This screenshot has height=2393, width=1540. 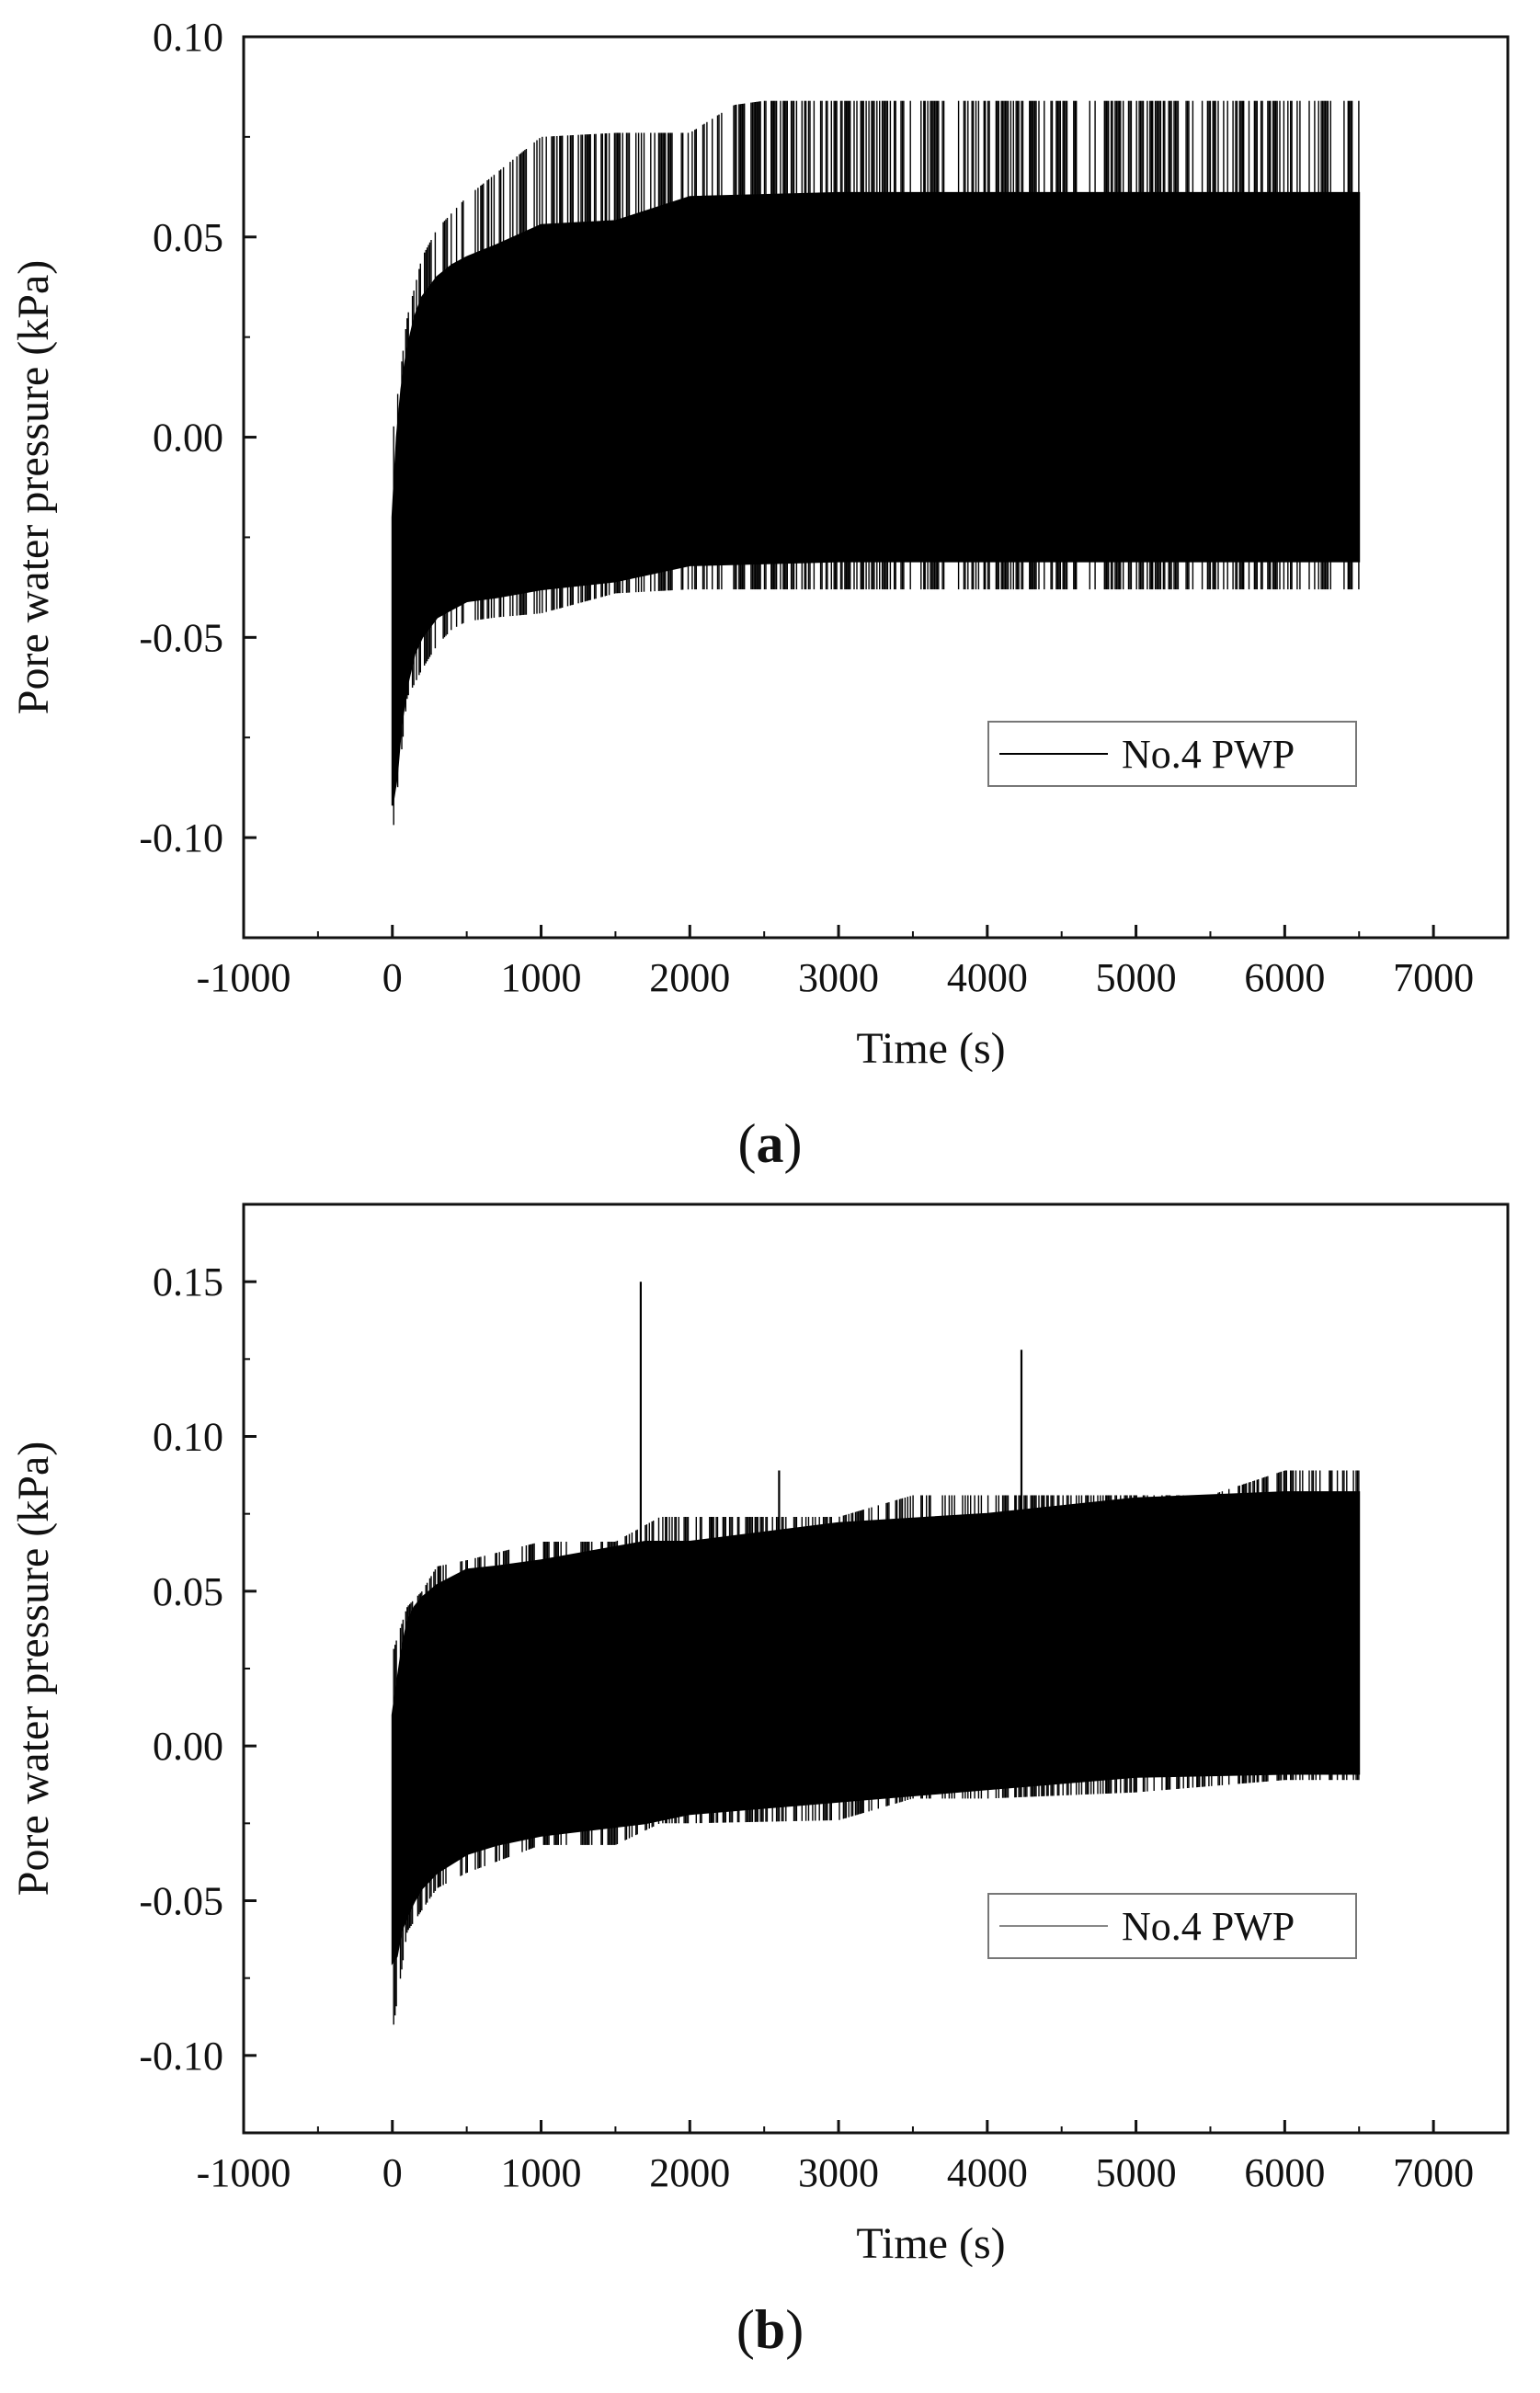 I want to click on legend-b: No.4 PWP, so click(x=1172, y=1926).